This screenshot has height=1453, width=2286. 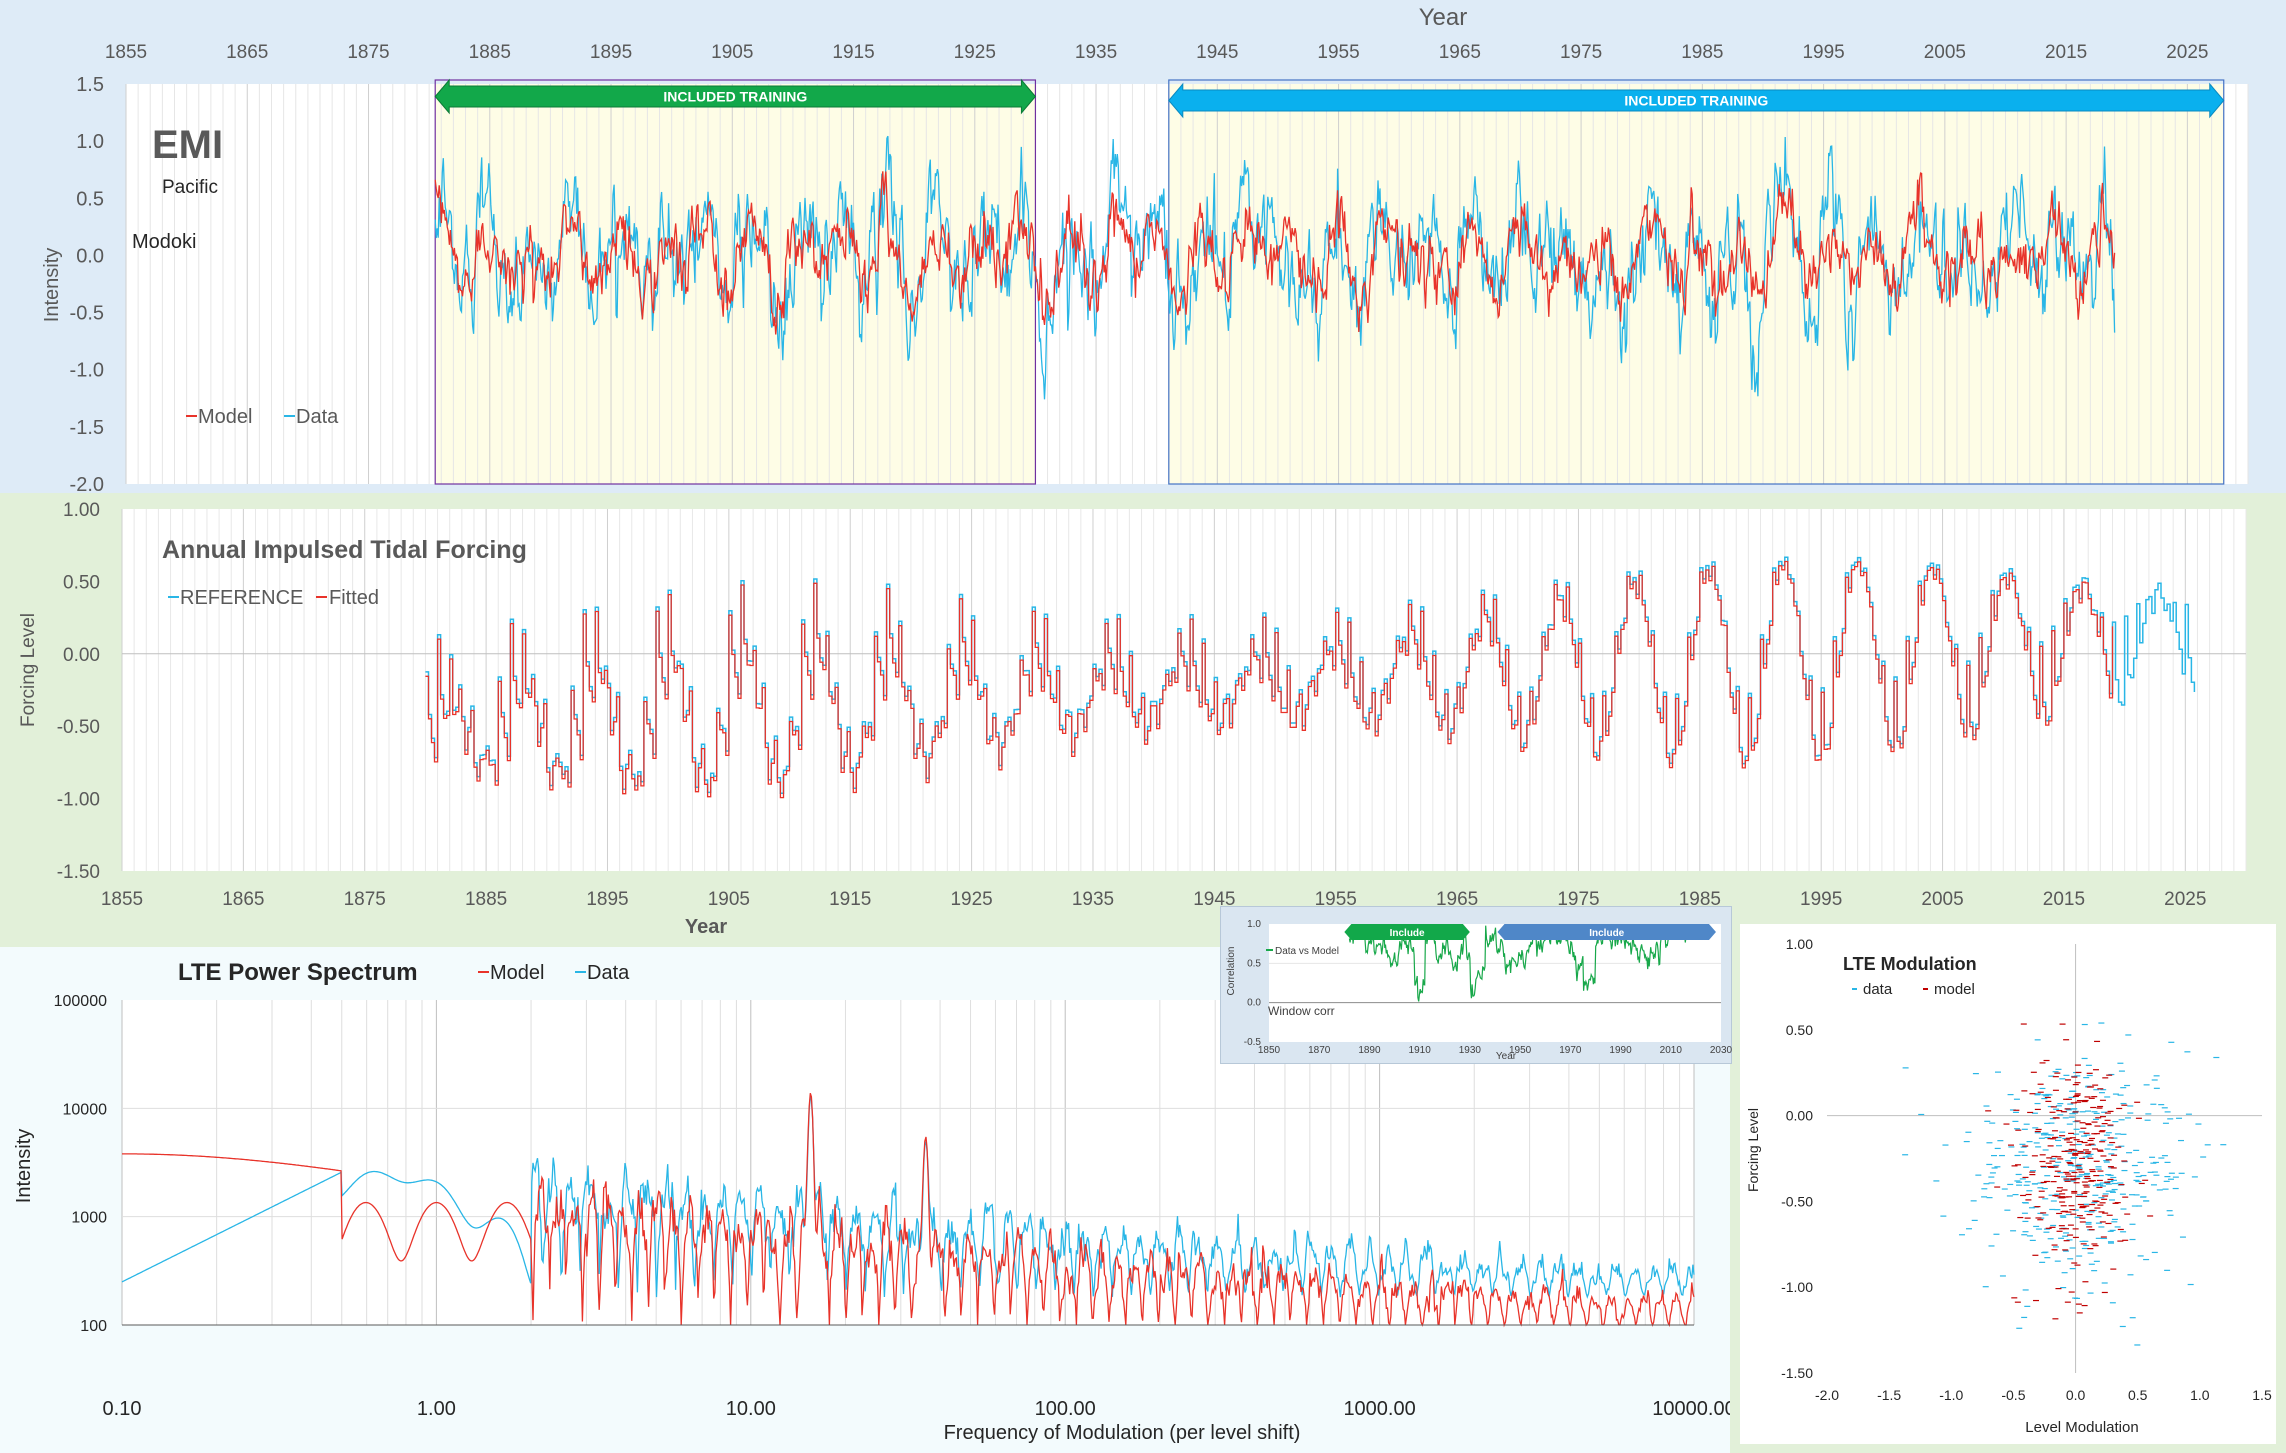 What do you see at coordinates (344, 550) in the screenshot?
I see `forcing-title: Annual Impulsed Tidal Forcing` at bounding box center [344, 550].